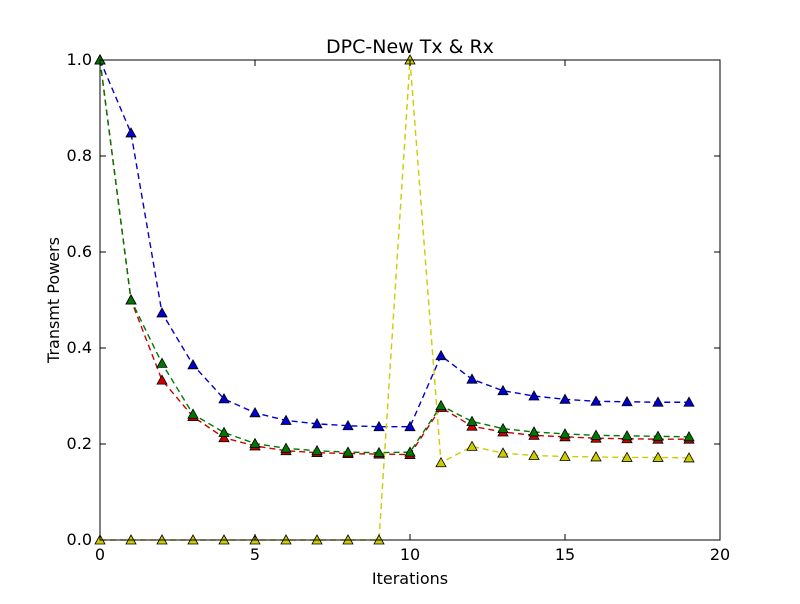  I want to click on y-tick-label: 0.6, so click(79, 251).